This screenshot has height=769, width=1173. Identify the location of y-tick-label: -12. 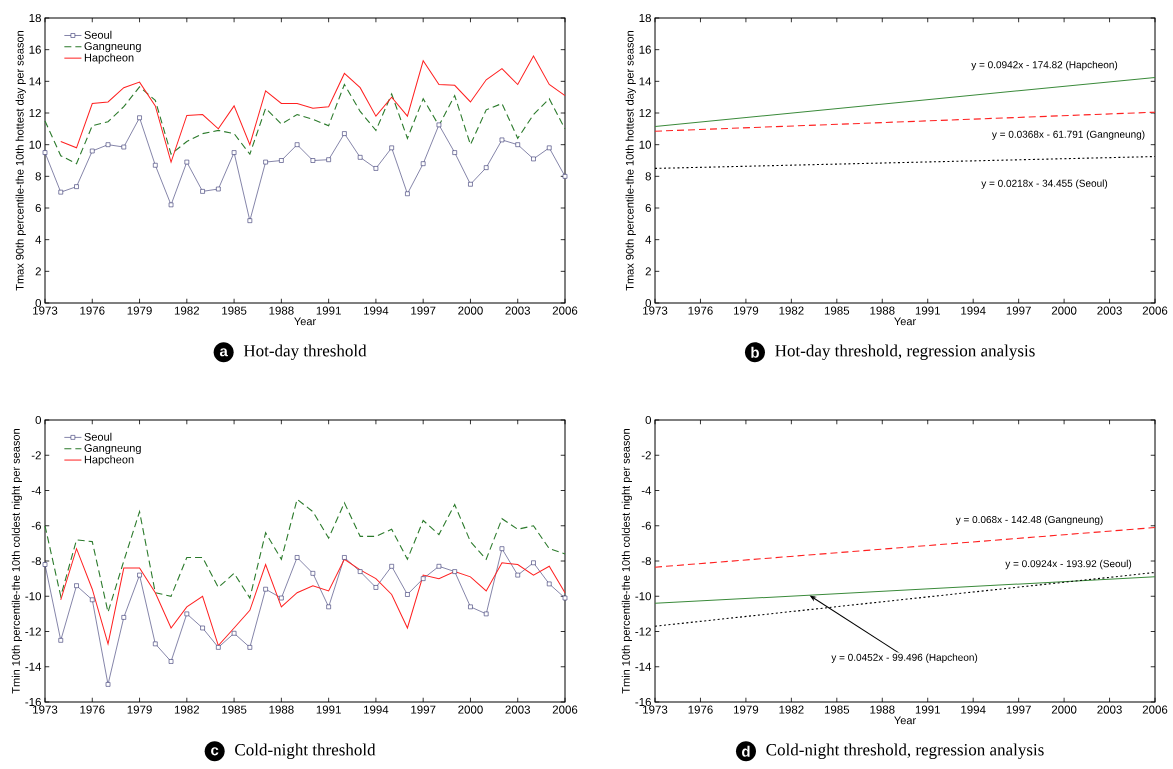
(33, 631).